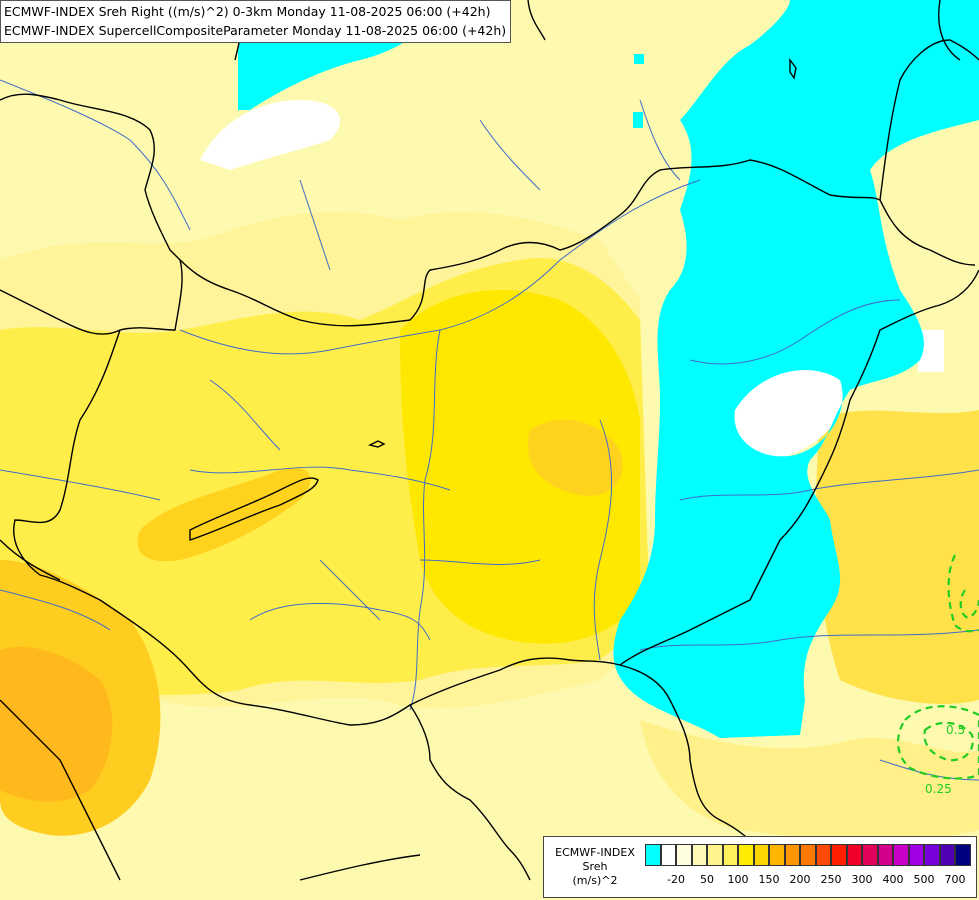 The width and height of the screenshot is (979, 900). I want to click on legend-label-line2: Sreh, so click(595, 866).